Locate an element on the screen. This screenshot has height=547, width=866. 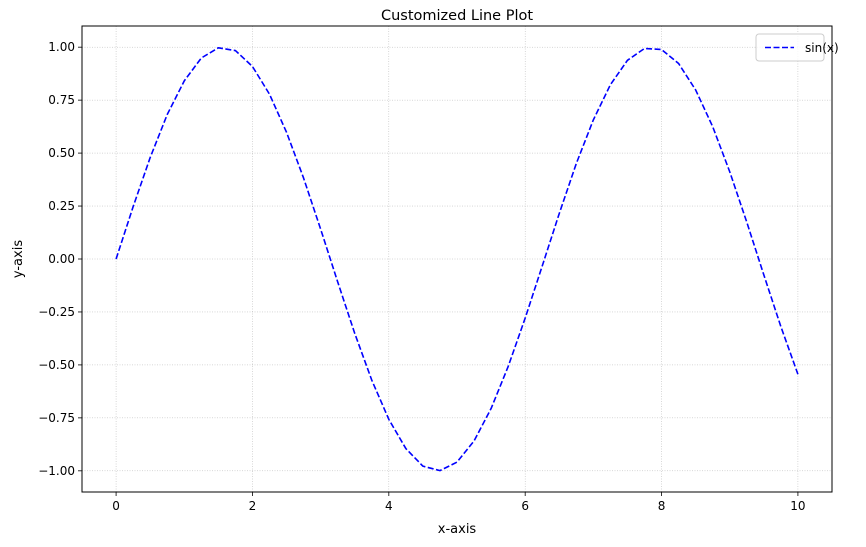
y-tick-label: 0.50 is located at coordinates (61, 153).